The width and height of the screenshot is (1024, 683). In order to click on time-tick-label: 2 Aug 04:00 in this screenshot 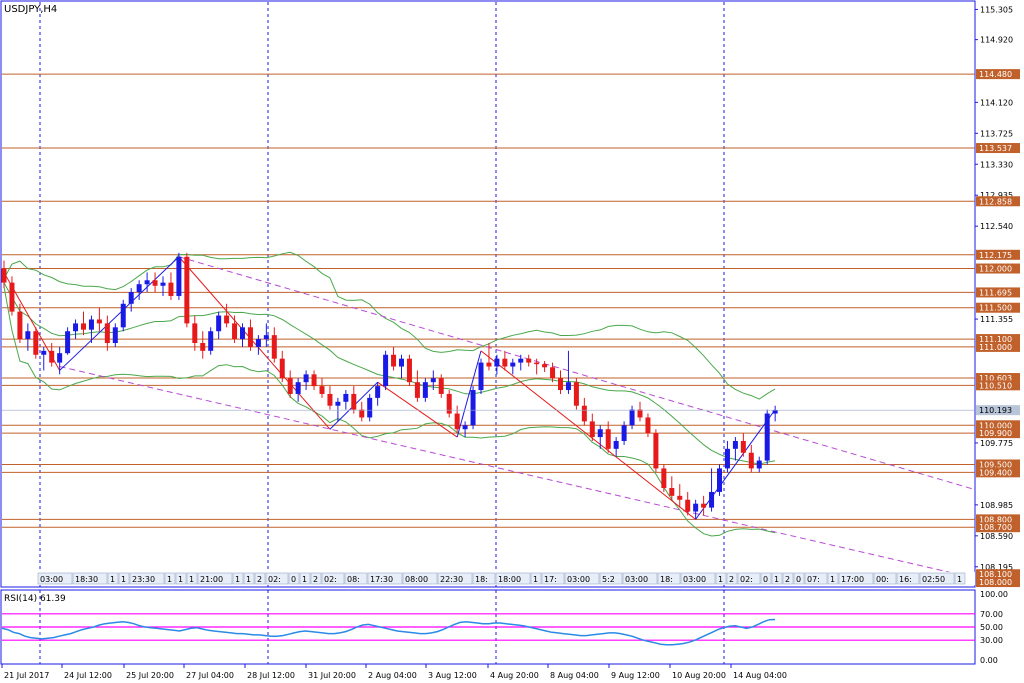, I will do `click(392, 675)`.